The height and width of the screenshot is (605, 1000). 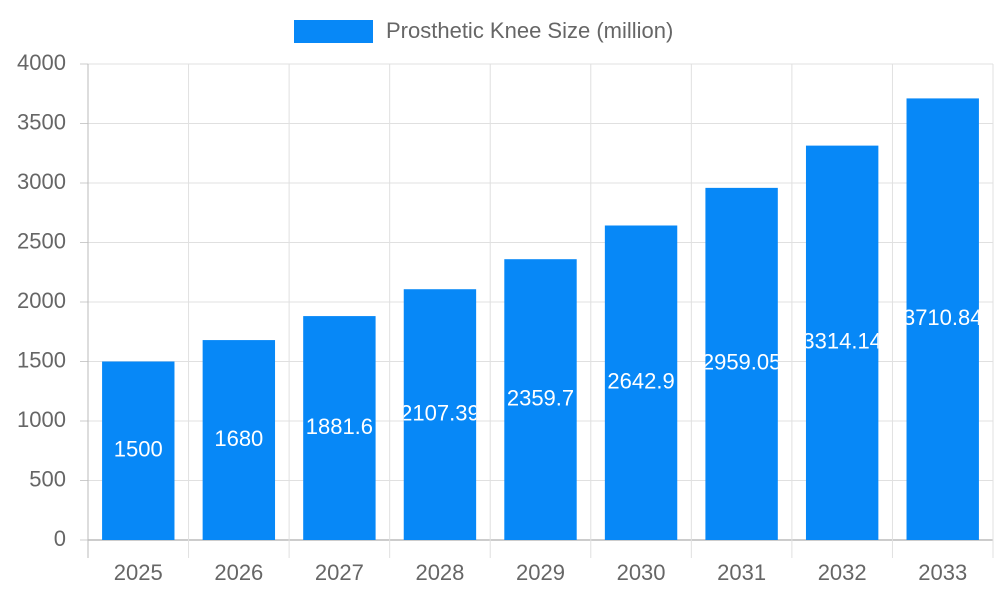 What do you see at coordinates (41, 240) in the screenshot?
I see `y-tick-label: 2500` at bounding box center [41, 240].